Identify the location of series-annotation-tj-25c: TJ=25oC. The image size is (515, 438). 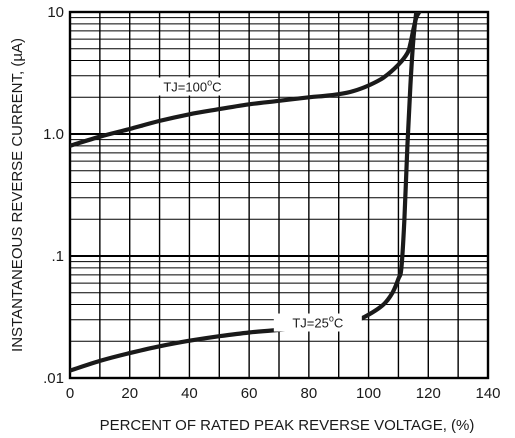
(317, 322).